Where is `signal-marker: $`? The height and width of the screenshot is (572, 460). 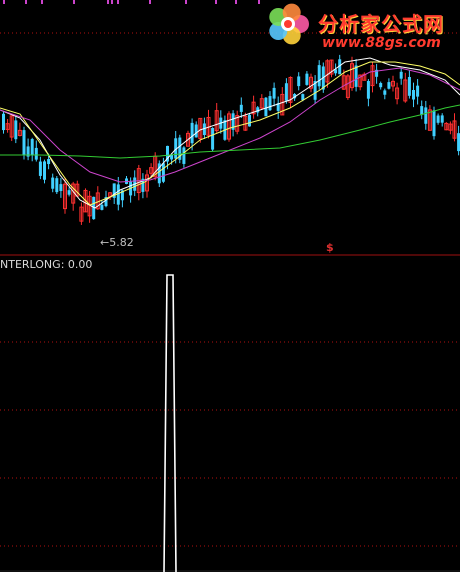 signal-marker: $ is located at coordinates (330, 247).